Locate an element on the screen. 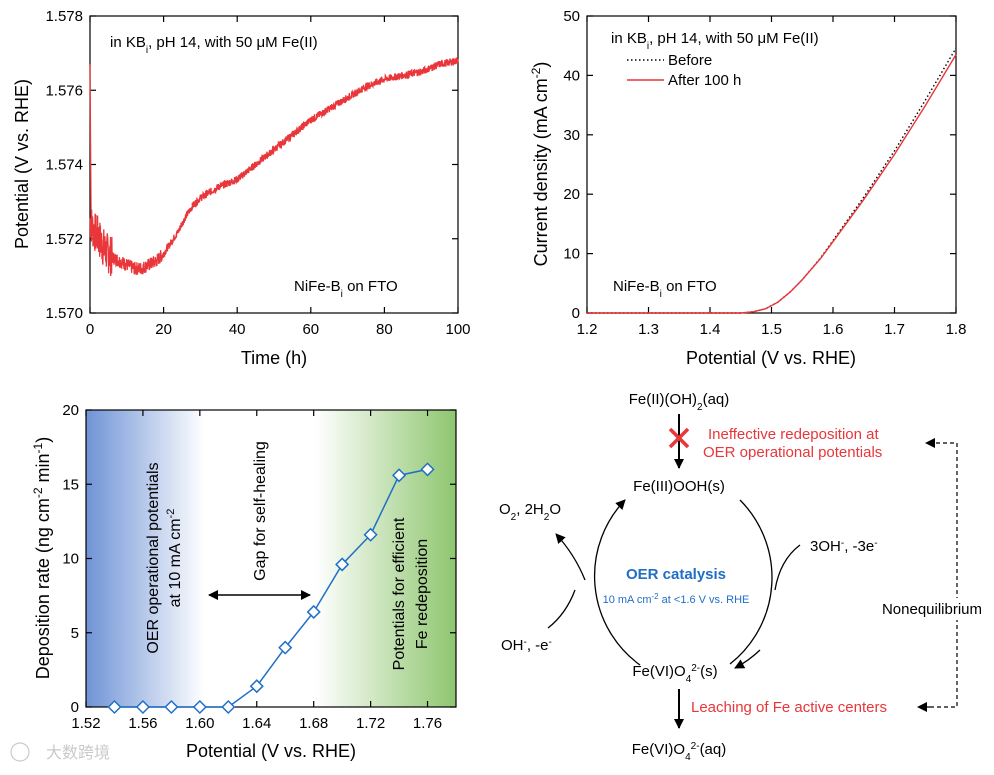 This screenshot has width=994, height=775. panel-c-xtick-label: 1.72 is located at coordinates (370, 723).